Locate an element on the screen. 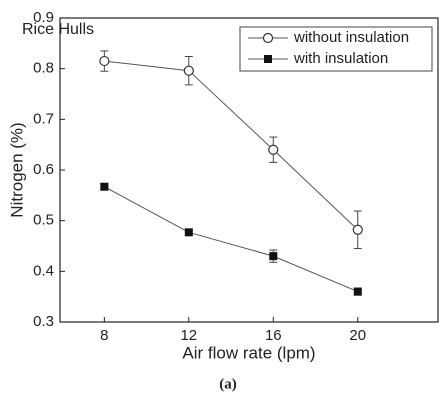 This screenshot has height=401, width=439. x-tick-label: 16 is located at coordinates (273, 335).